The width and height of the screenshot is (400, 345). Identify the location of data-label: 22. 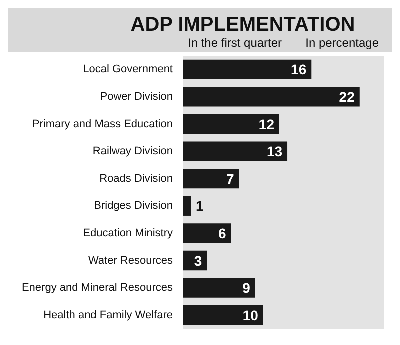
(347, 96).